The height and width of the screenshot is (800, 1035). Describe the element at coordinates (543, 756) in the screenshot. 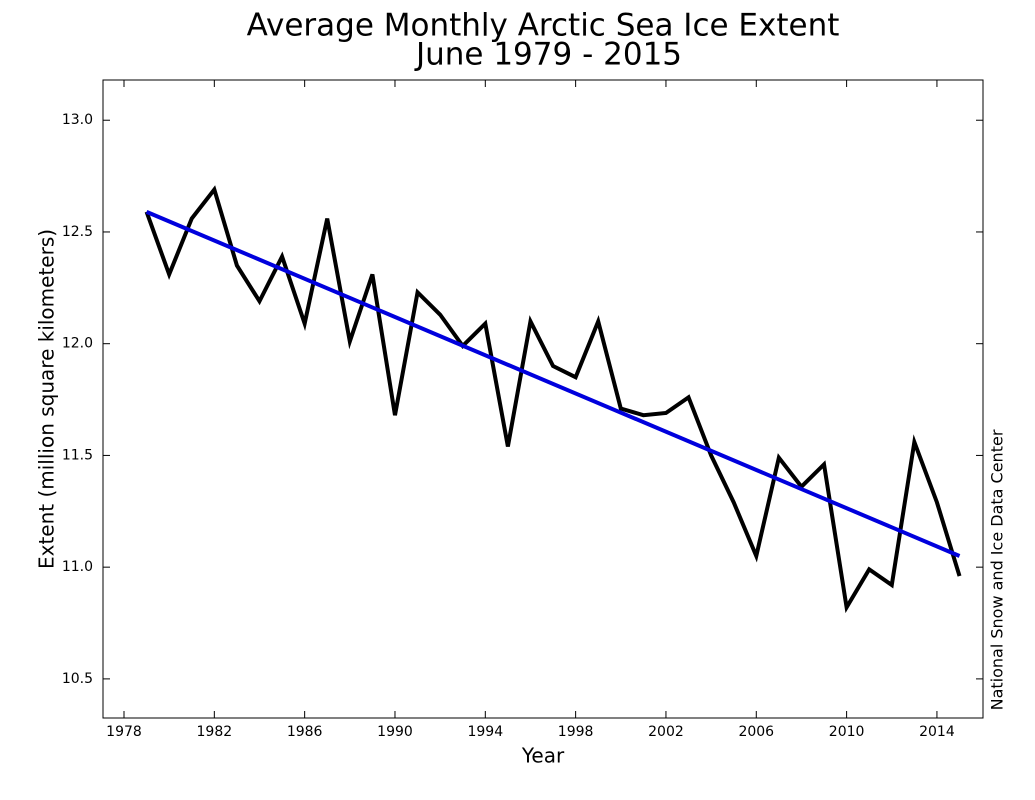

I see `x-axis-label: Year` at that location.